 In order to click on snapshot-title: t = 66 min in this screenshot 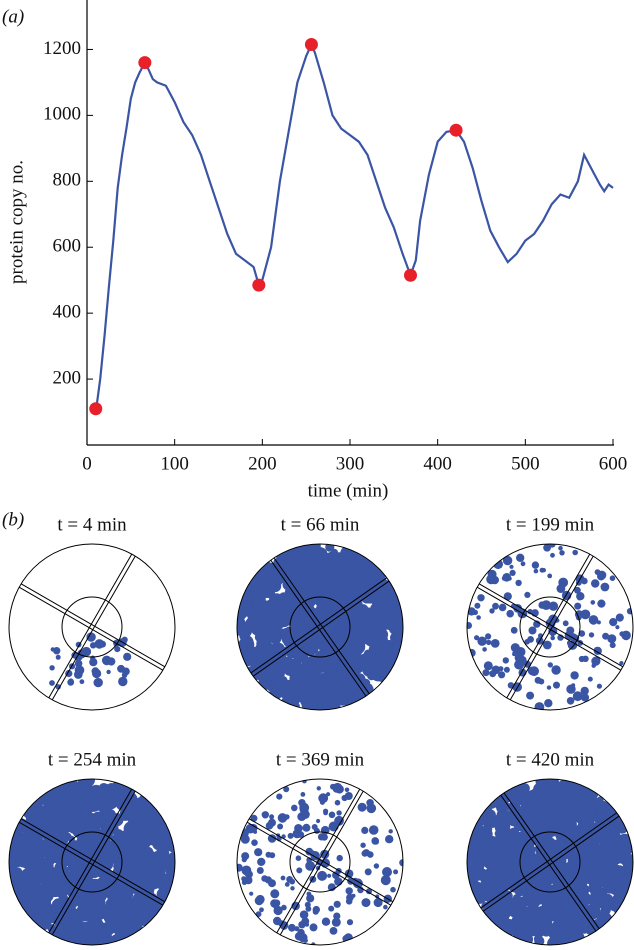, I will do `click(320, 524)`.